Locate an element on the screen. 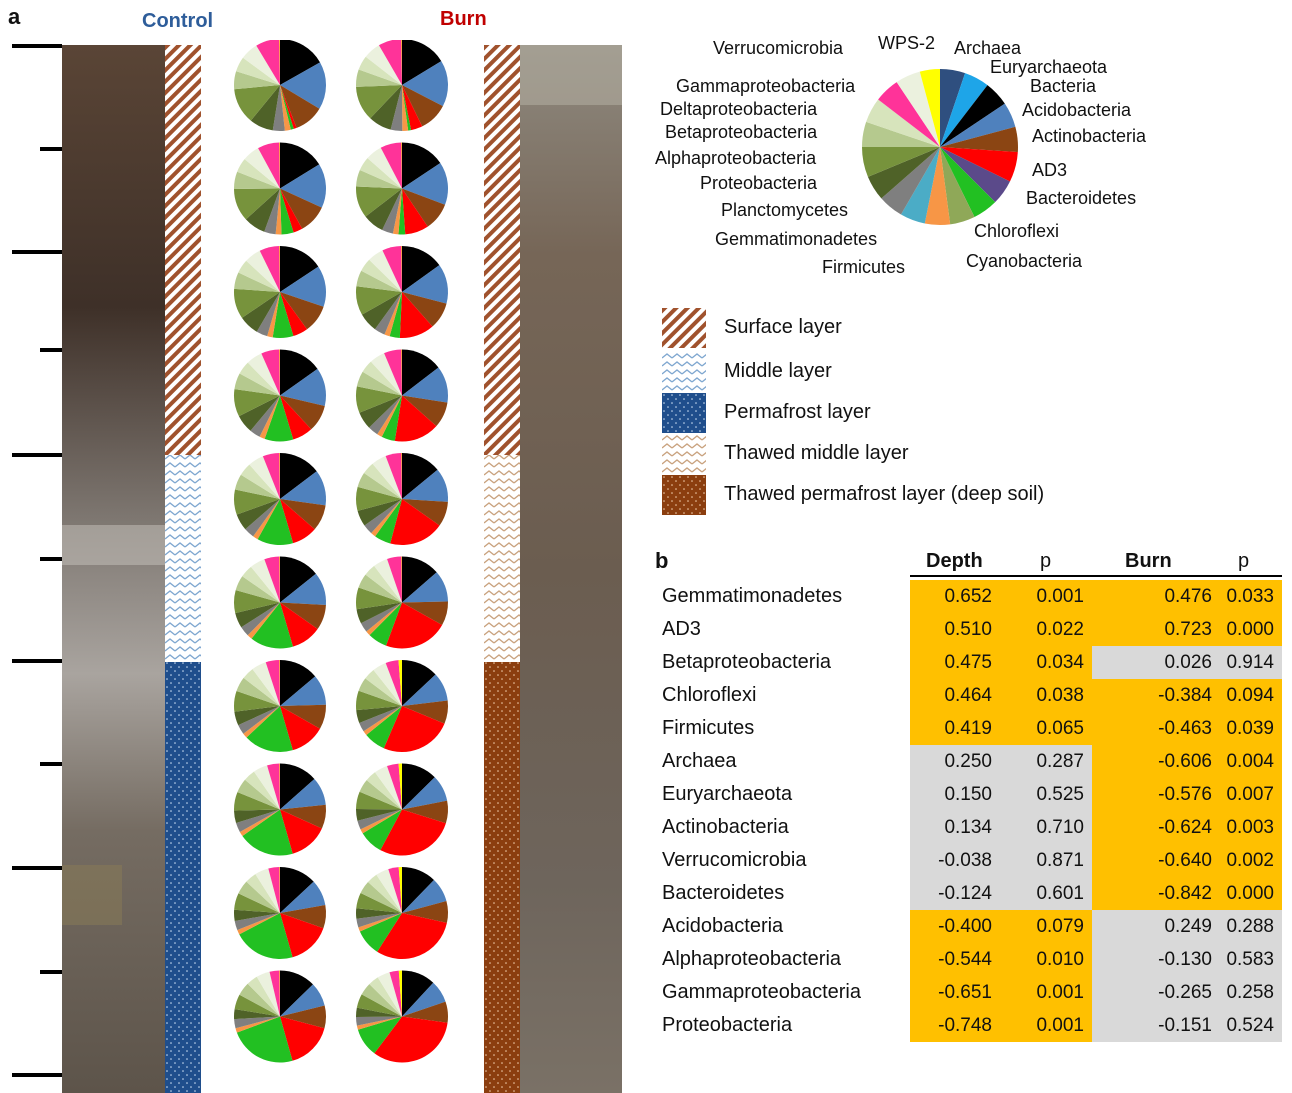 This screenshot has width=1292, height=1093. taxon-label-chloroflexi: Chloroflexi is located at coordinates (1017, 231).